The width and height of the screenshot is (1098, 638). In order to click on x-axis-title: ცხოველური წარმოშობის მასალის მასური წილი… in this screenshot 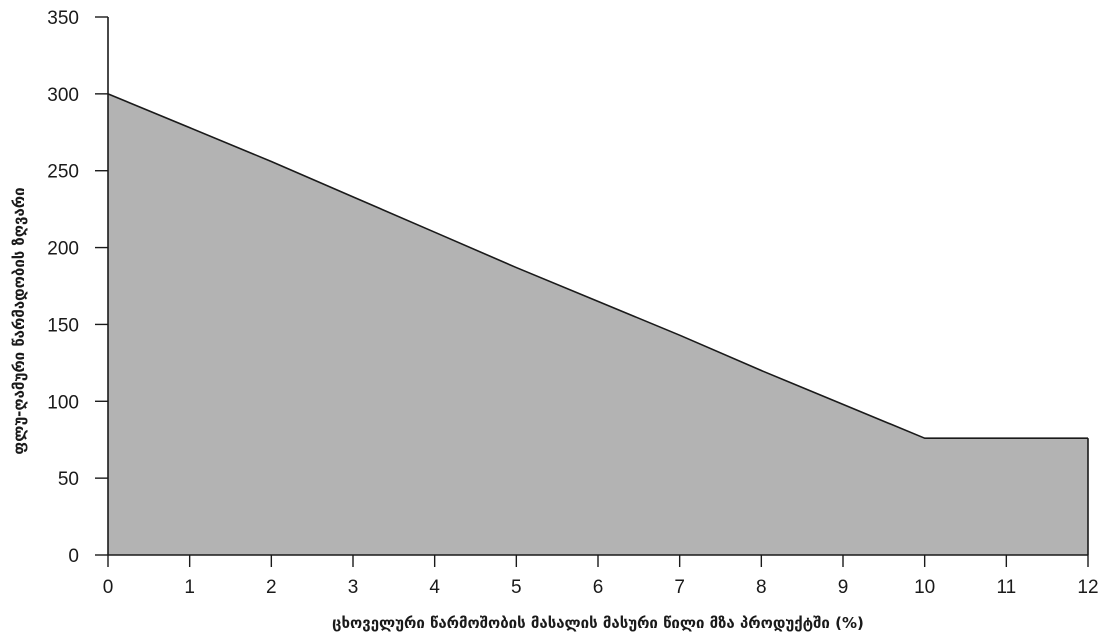, I will do `click(598, 623)`.